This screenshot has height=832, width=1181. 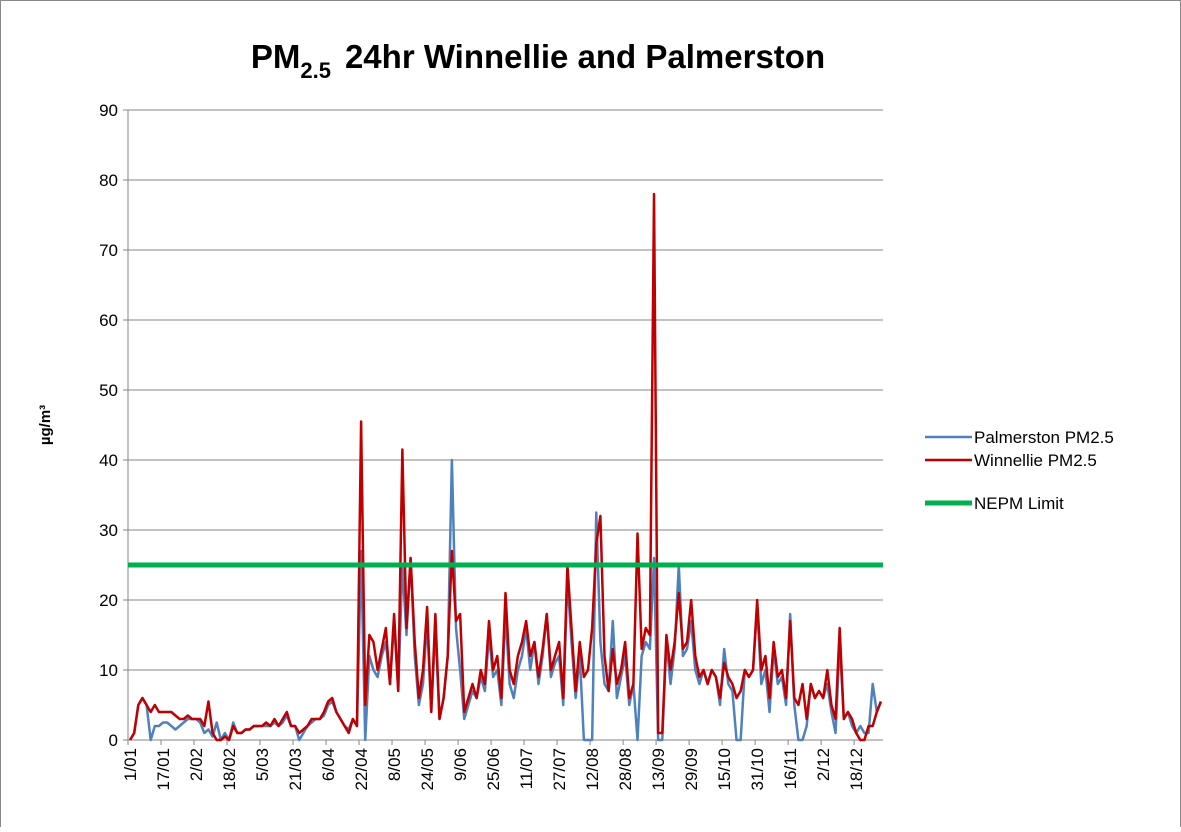 What do you see at coordinates (526, 768) in the screenshot?
I see `x-tick-label: 11/07` at bounding box center [526, 768].